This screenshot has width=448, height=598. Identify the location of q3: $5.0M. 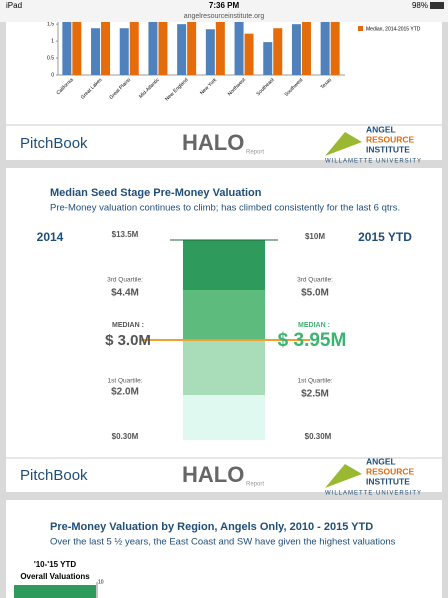
(315, 293).